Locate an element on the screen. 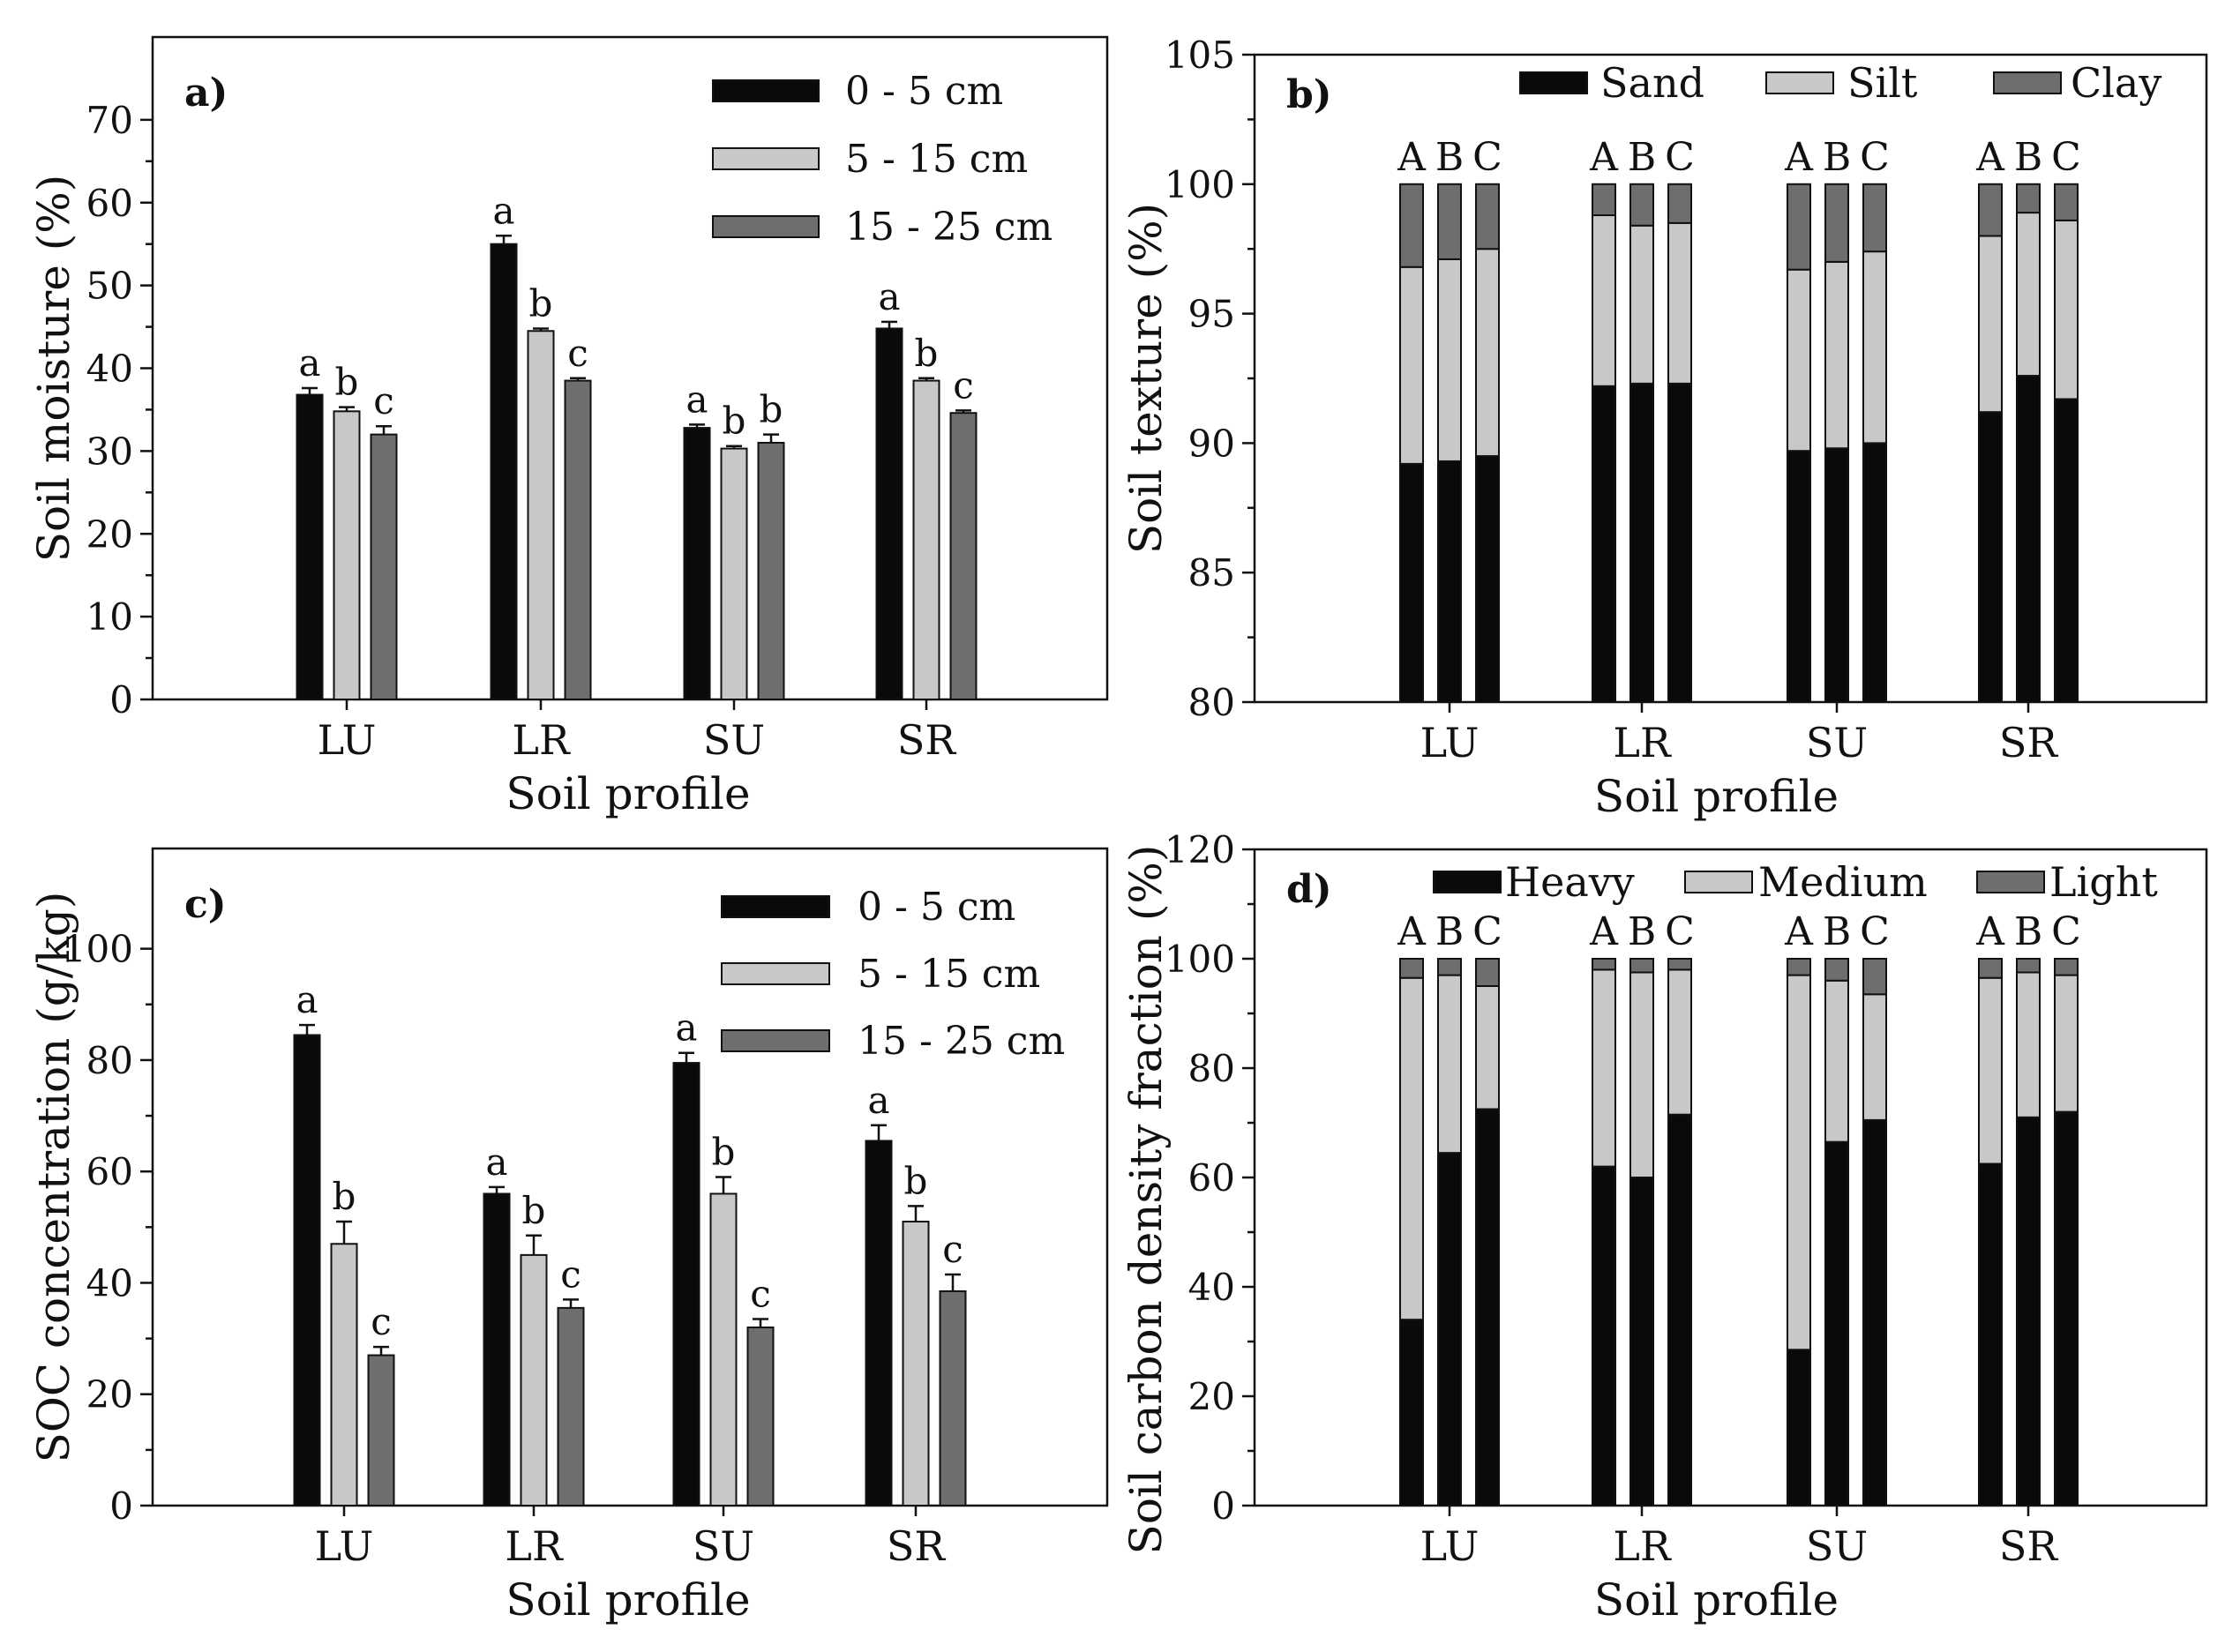 This screenshot has width=2240, height=1652. bar-sr-b-light is located at coordinates (2028, 966).